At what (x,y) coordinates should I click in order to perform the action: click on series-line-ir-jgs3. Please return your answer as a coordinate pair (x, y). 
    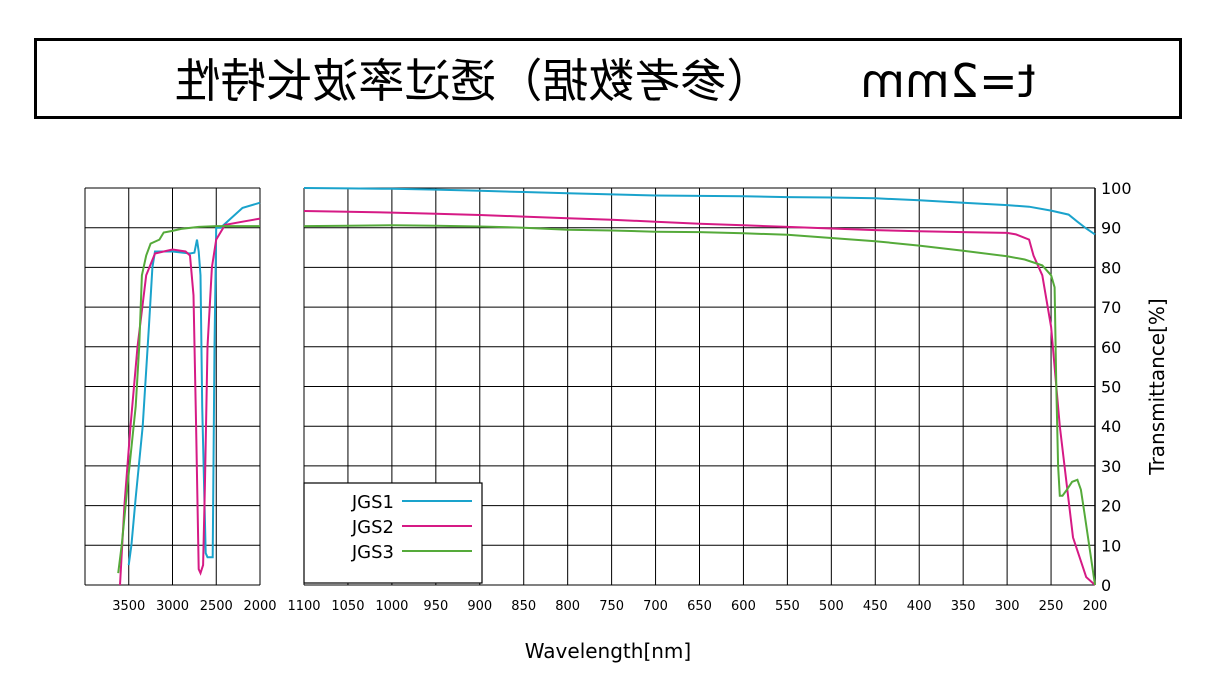
    Looking at the image, I should click on (188, 399).